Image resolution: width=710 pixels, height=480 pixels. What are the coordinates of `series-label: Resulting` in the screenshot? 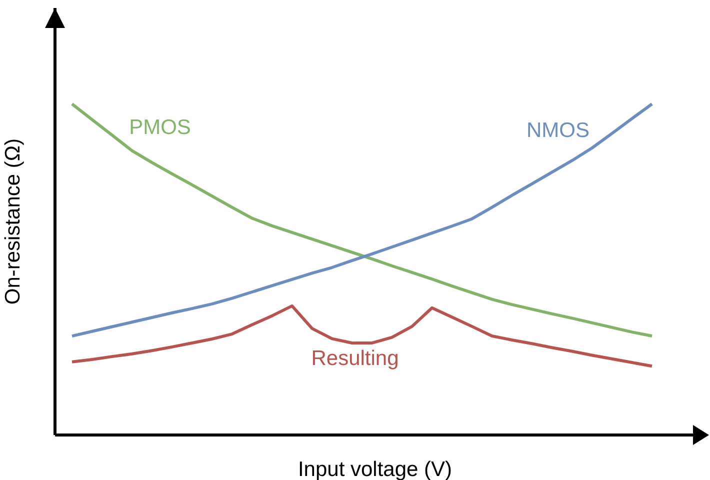 It's located at (355, 358).